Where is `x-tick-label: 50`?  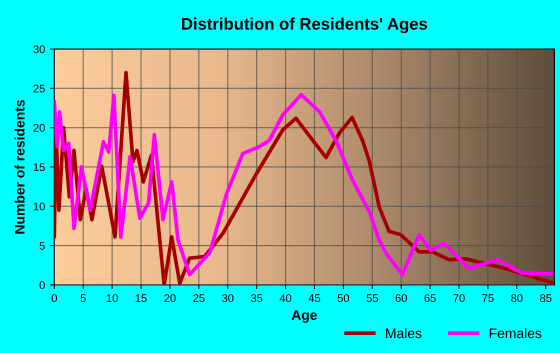
x-tick-label: 50 is located at coordinates (344, 298).